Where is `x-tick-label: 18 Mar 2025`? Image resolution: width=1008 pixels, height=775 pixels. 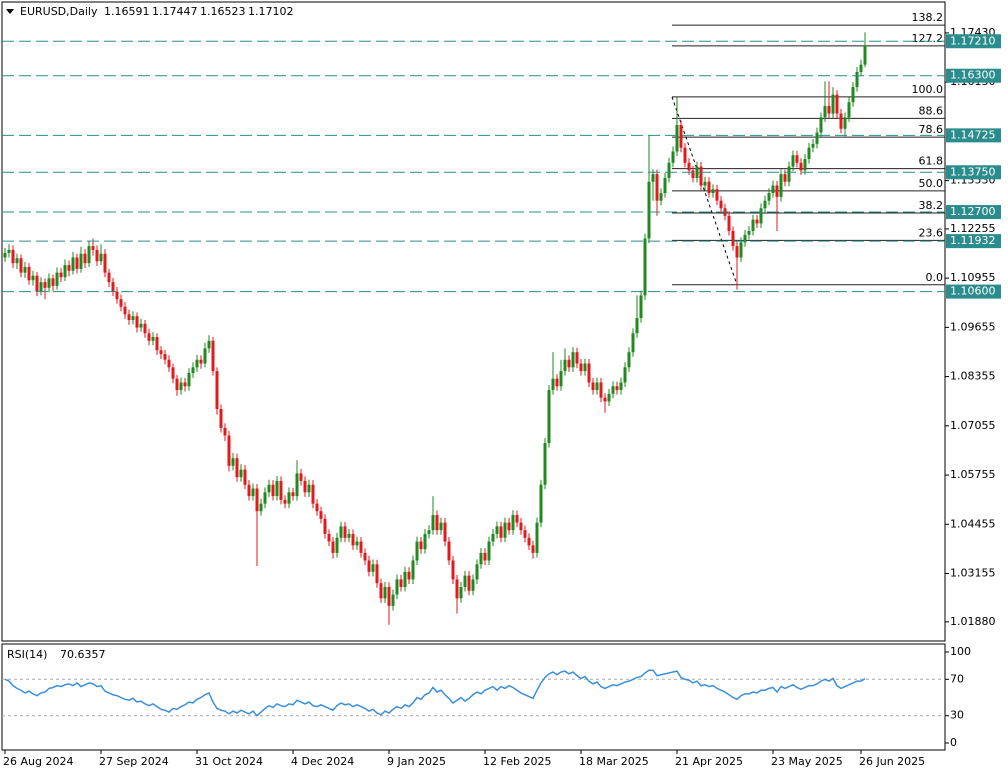 x-tick-label: 18 Mar 2025 is located at coordinates (614, 761).